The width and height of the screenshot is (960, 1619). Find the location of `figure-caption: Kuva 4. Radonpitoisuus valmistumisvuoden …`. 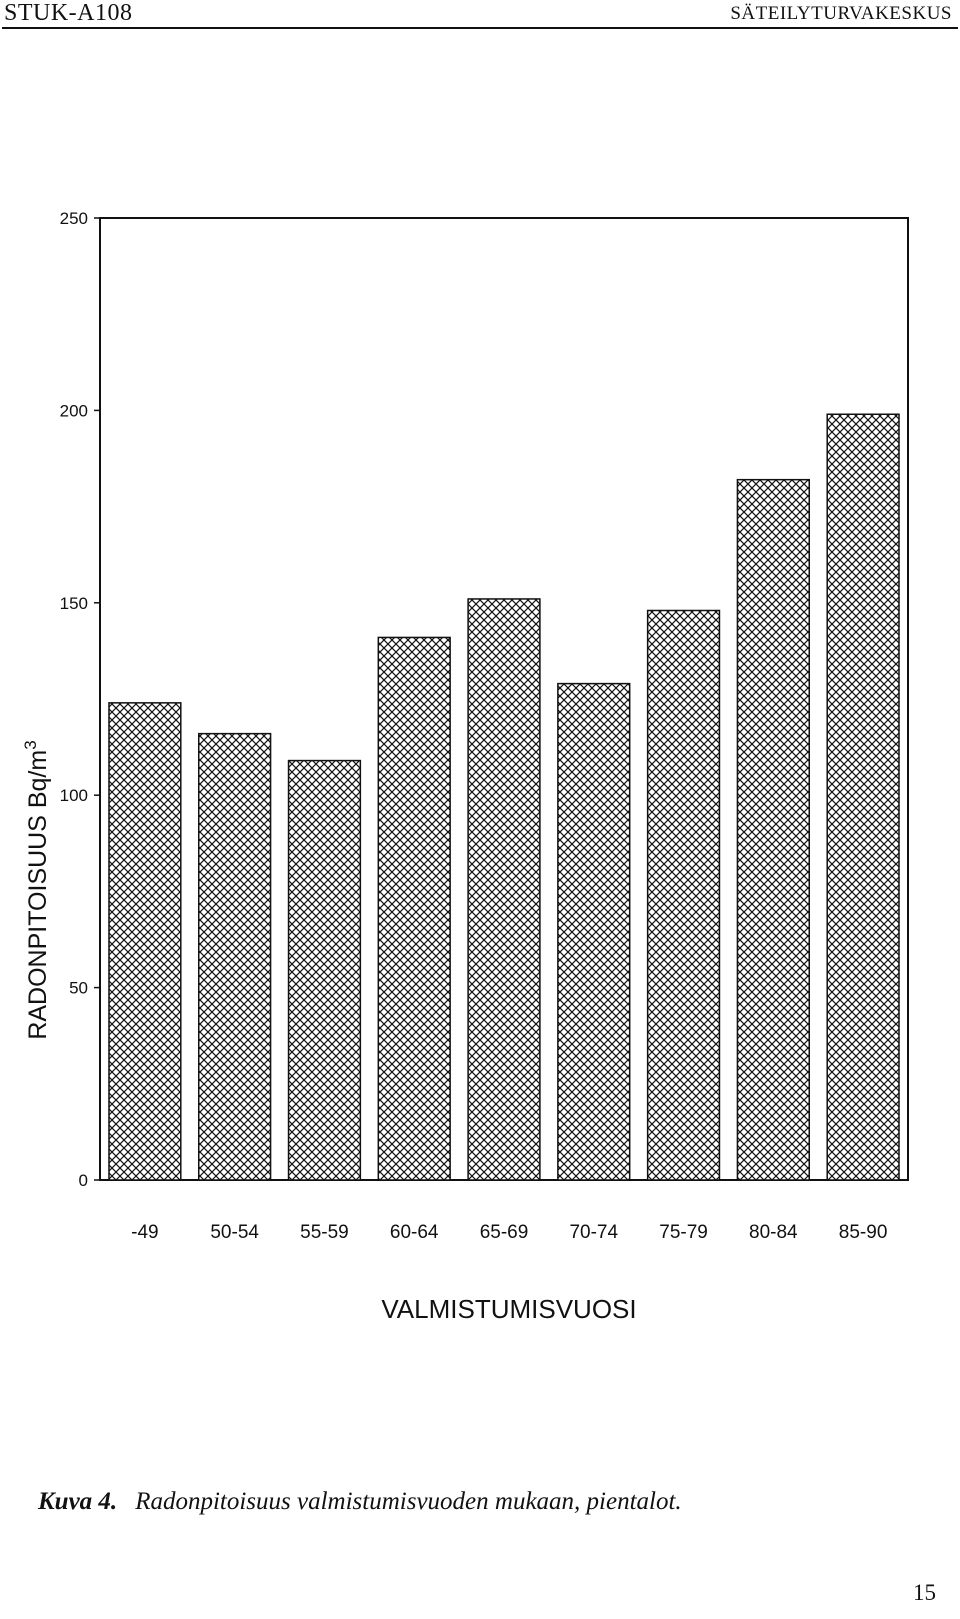

figure-caption: Kuva 4. Radonpitoisuus valmistumisvuoden … is located at coordinates (360, 1502).